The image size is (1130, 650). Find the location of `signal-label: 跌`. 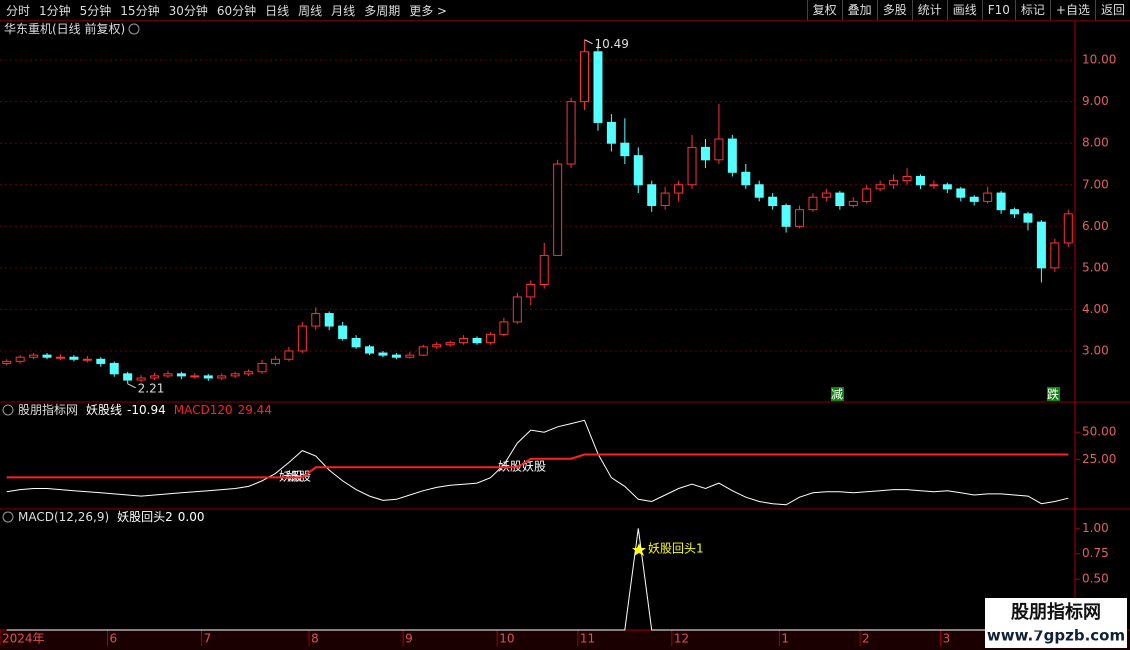

signal-label: 跌 is located at coordinates (1053, 394).